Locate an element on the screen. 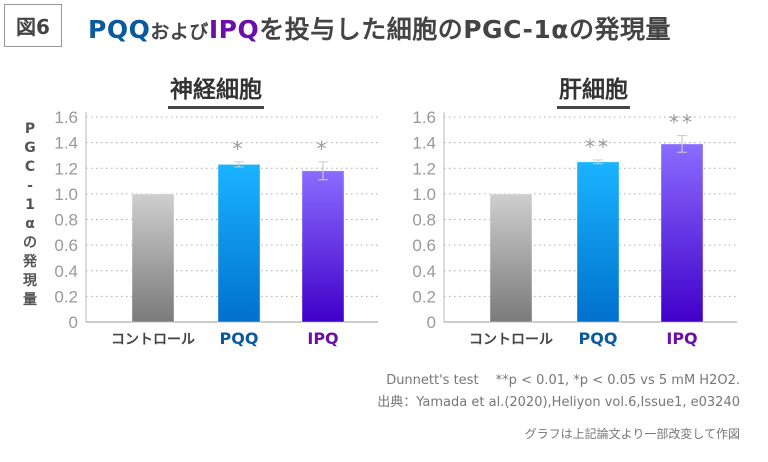 The height and width of the screenshot is (462, 768). y-axis-label-char: P is located at coordinates (30, 129).